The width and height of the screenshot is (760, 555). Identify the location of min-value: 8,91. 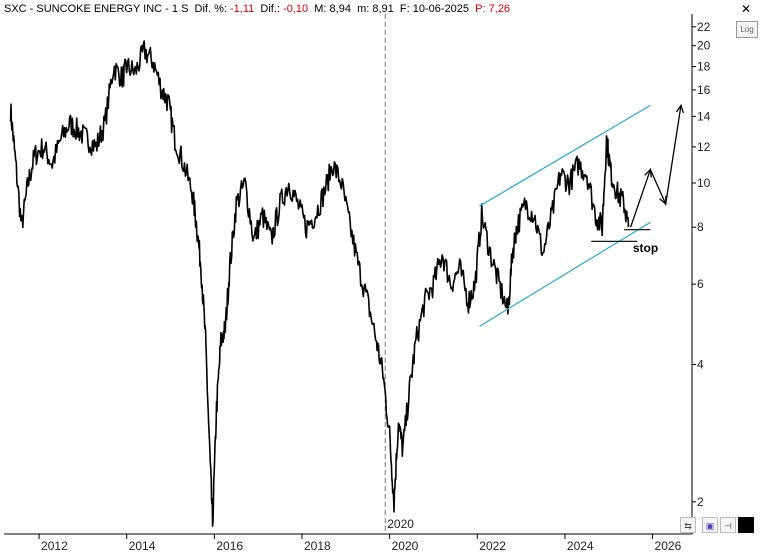
(383, 9).